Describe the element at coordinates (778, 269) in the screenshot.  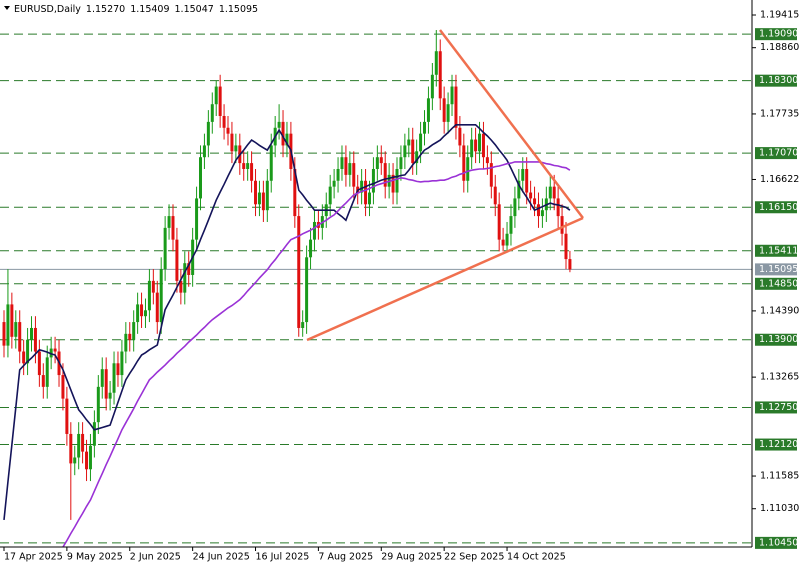
I see `current-price-label: 1.15095` at that location.